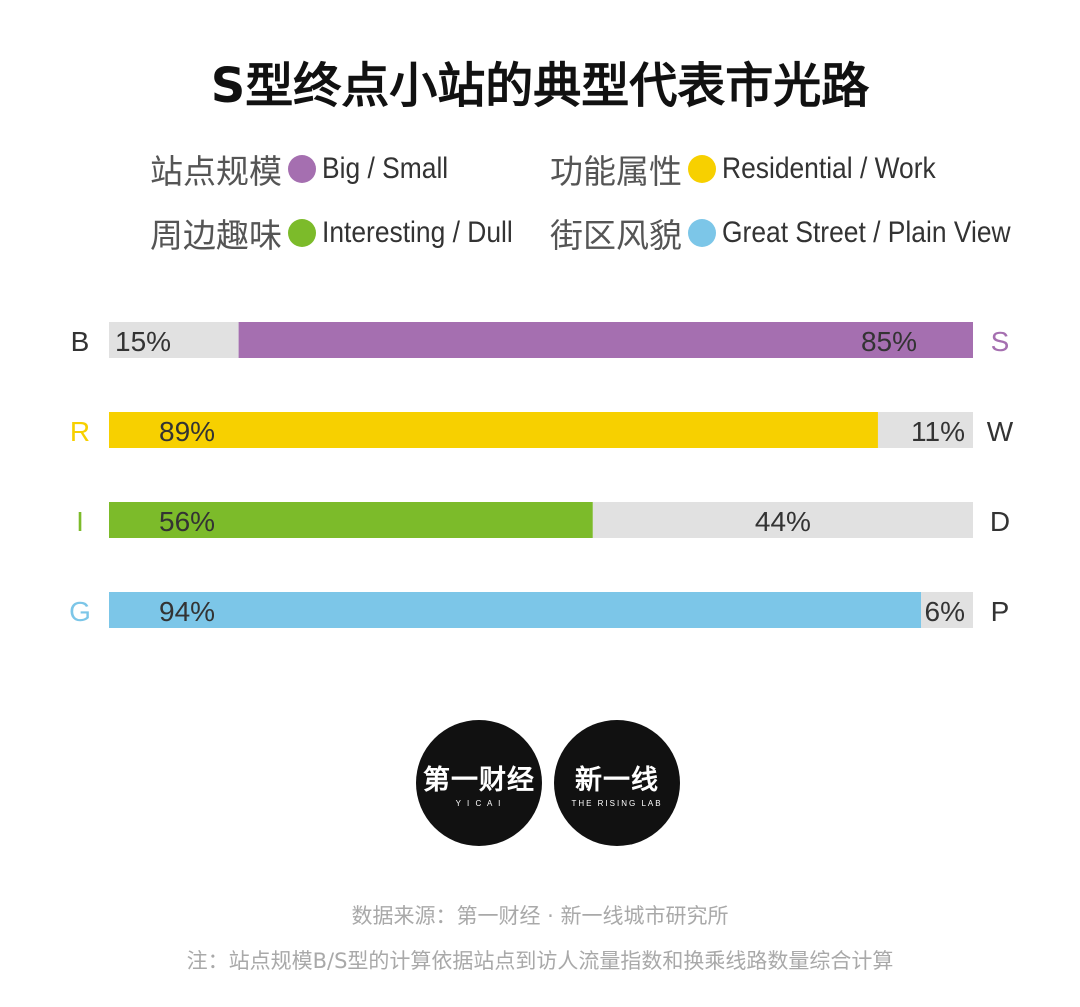  What do you see at coordinates (1000, 521) in the screenshot?
I see `row-right-label: D` at bounding box center [1000, 521].